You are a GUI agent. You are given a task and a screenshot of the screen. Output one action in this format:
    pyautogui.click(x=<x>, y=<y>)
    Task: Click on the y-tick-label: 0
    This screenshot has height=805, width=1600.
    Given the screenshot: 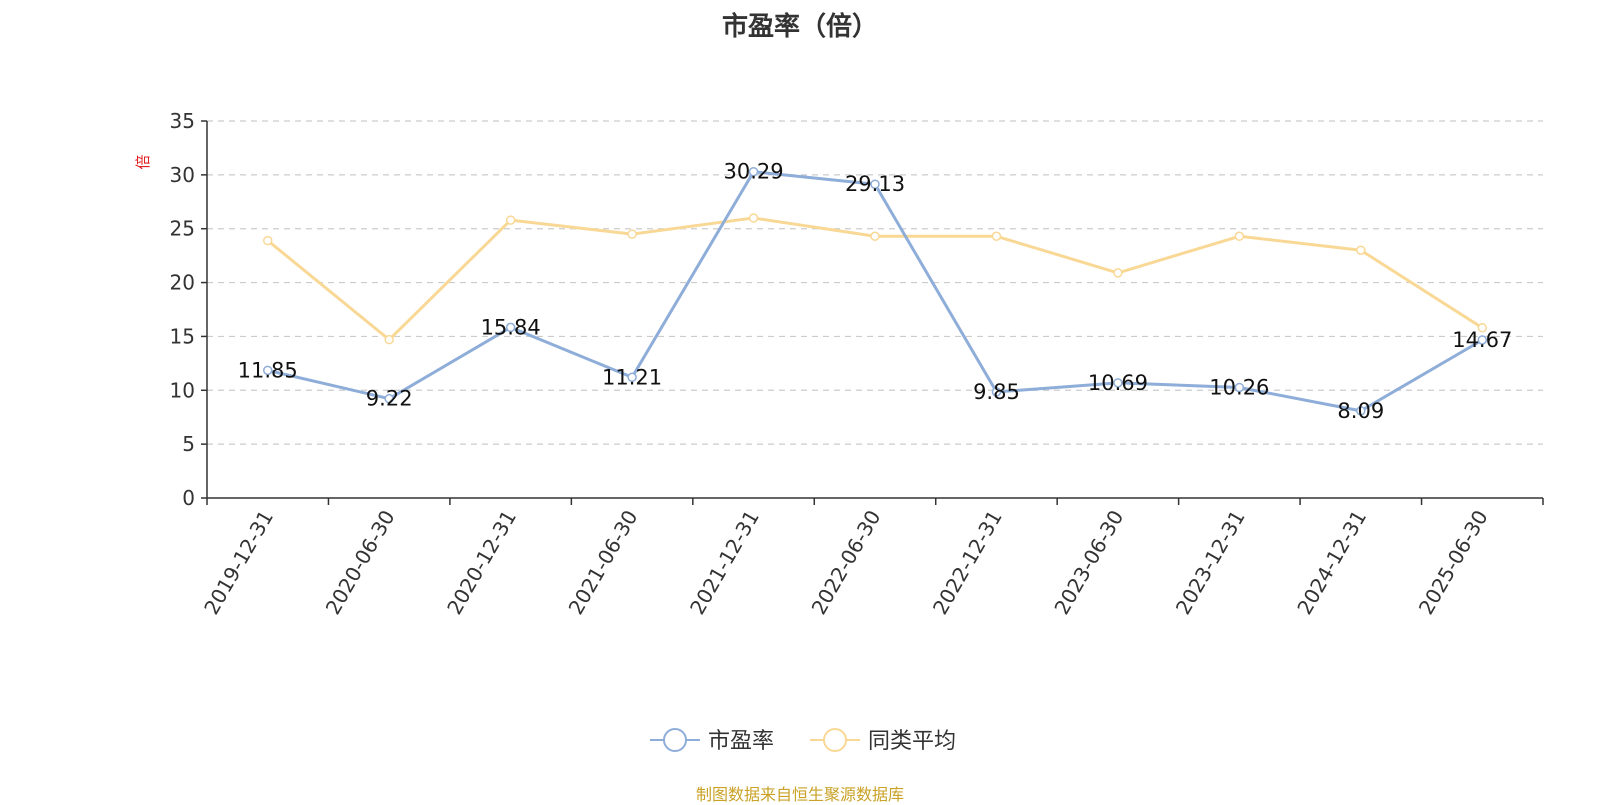 What is the action you would take?
    pyautogui.click(x=188, y=498)
    